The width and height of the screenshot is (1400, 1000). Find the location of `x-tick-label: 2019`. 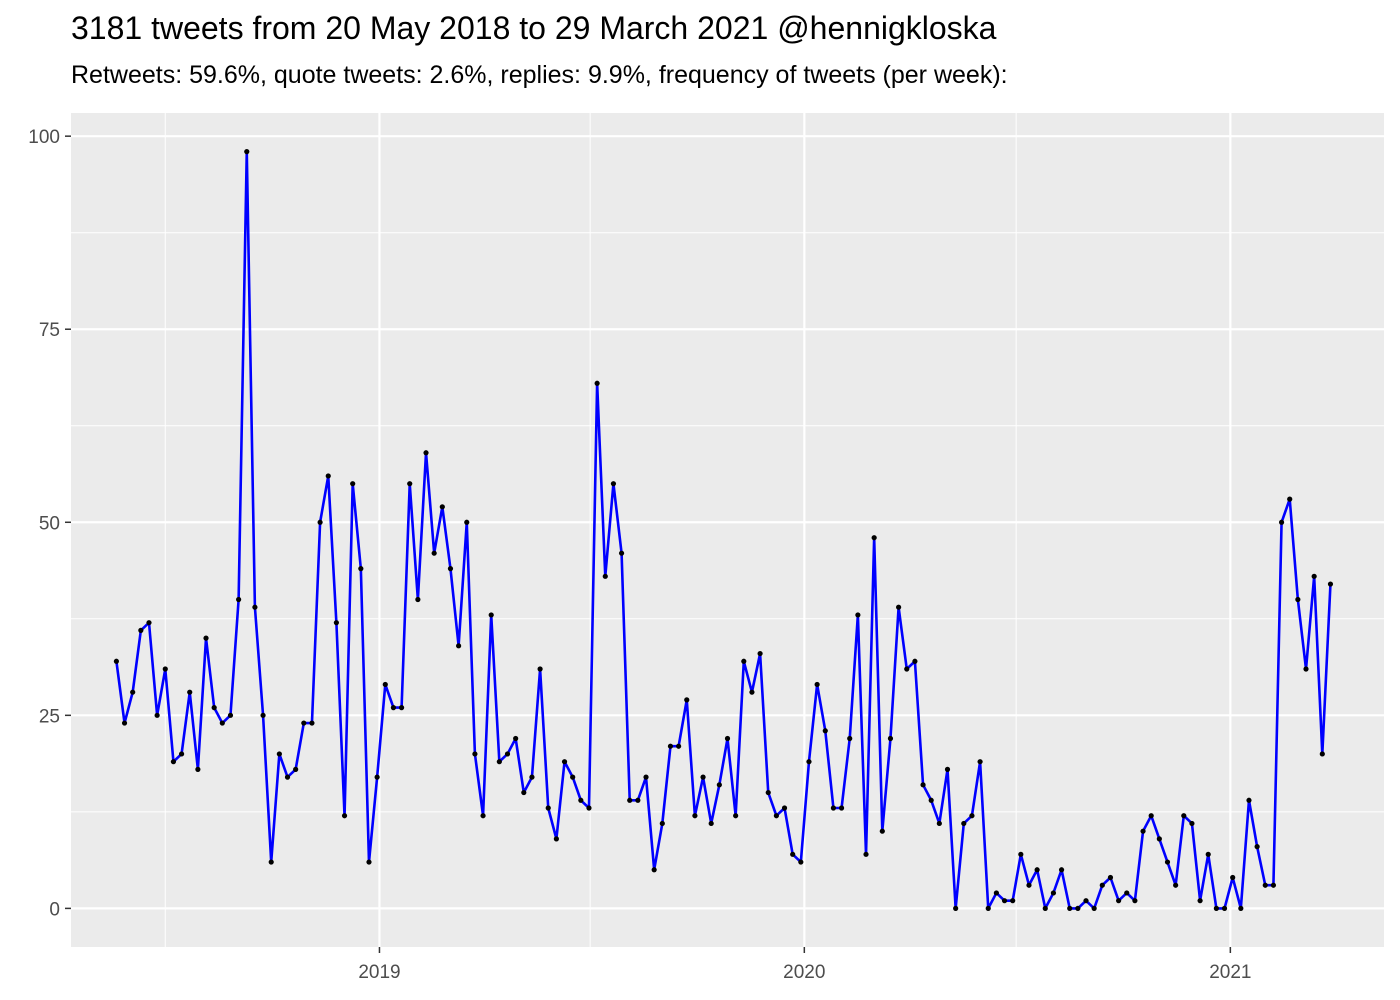

x-tick-label: 2019 is located at coordinates (379, 972).